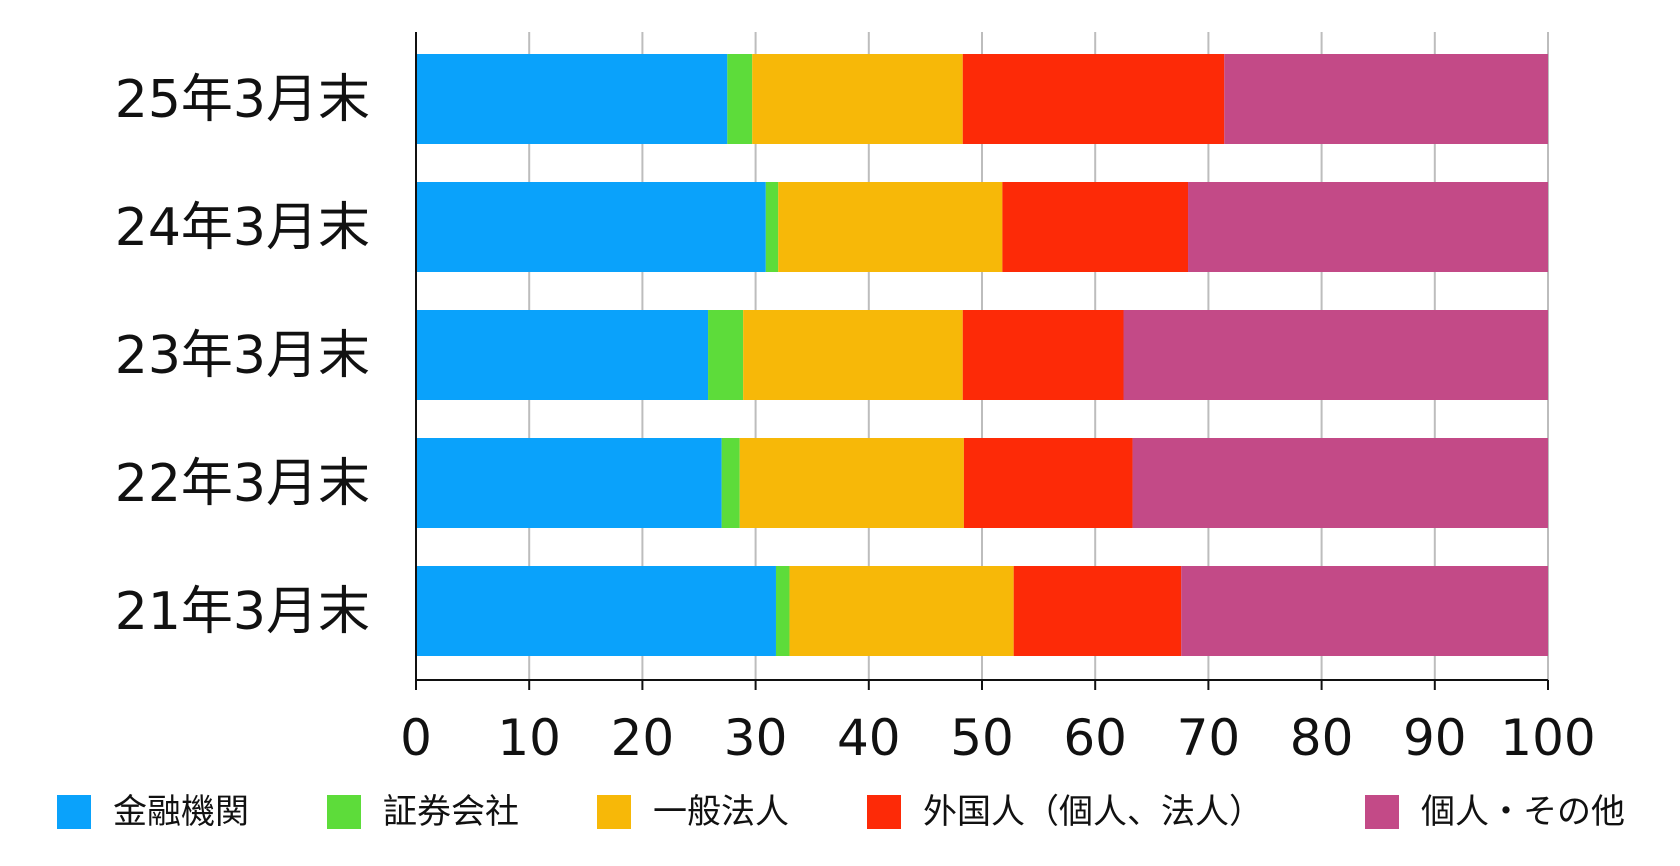 The image size is (1680, 866). I want to click on legend: 金融機関 証券会社 一般法人 外国人（個人、法人） 個人・その他, so click(840, 815).